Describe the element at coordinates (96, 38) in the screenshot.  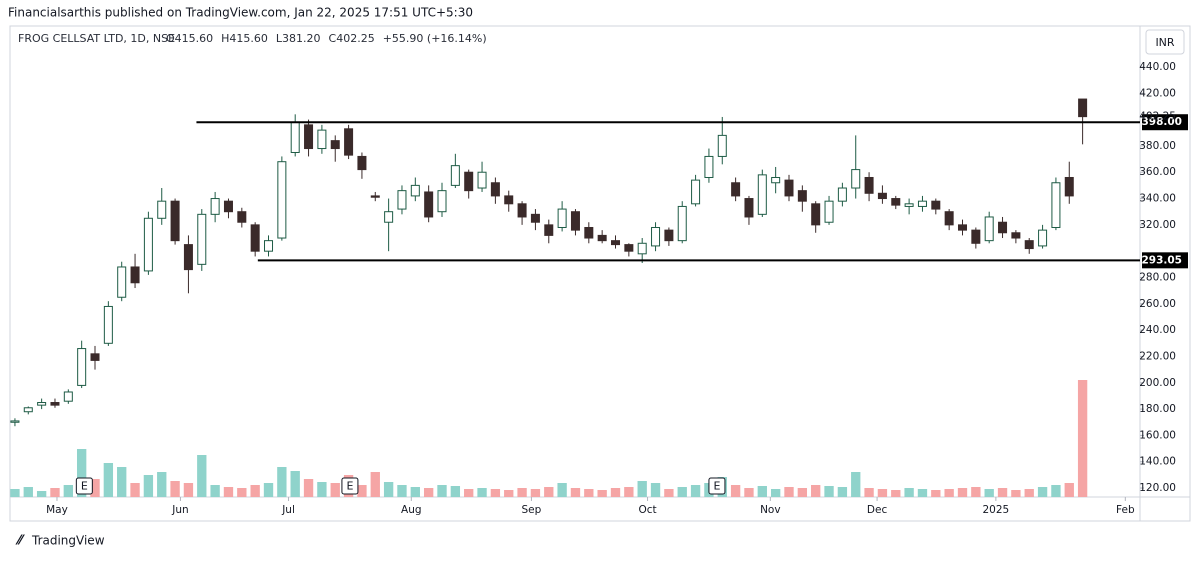
I see `symbol: FROG CELLSAT LTD, 1D, NSE` at that location.